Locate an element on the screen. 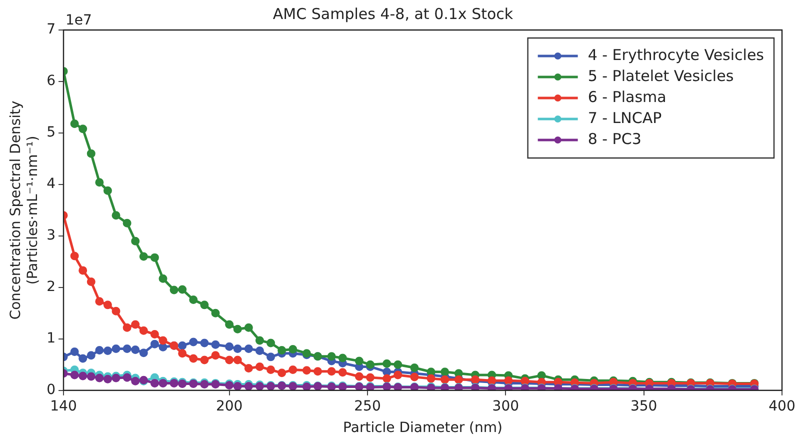 Image resolution: width=800 pixels, height=443 pixels. x-axis-title: Particle Diameter (nm) is located at coordinates (422, 428).